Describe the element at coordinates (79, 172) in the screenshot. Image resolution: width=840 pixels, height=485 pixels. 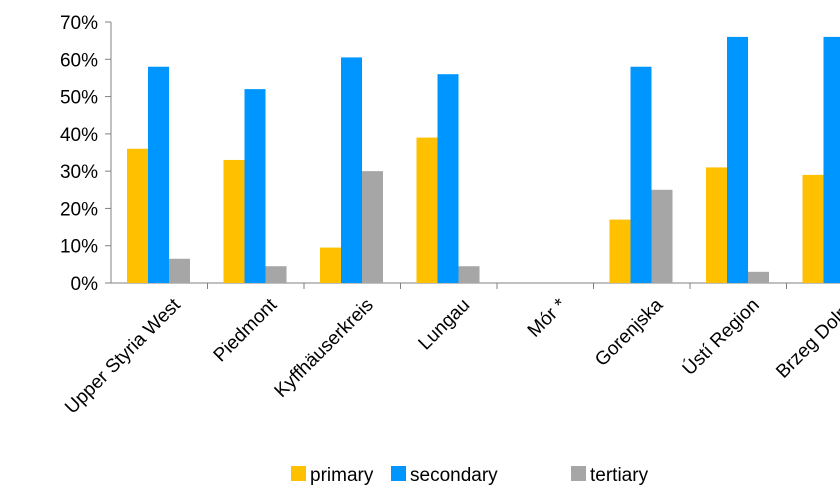
I see `y-tick-label: 30%` at that location.